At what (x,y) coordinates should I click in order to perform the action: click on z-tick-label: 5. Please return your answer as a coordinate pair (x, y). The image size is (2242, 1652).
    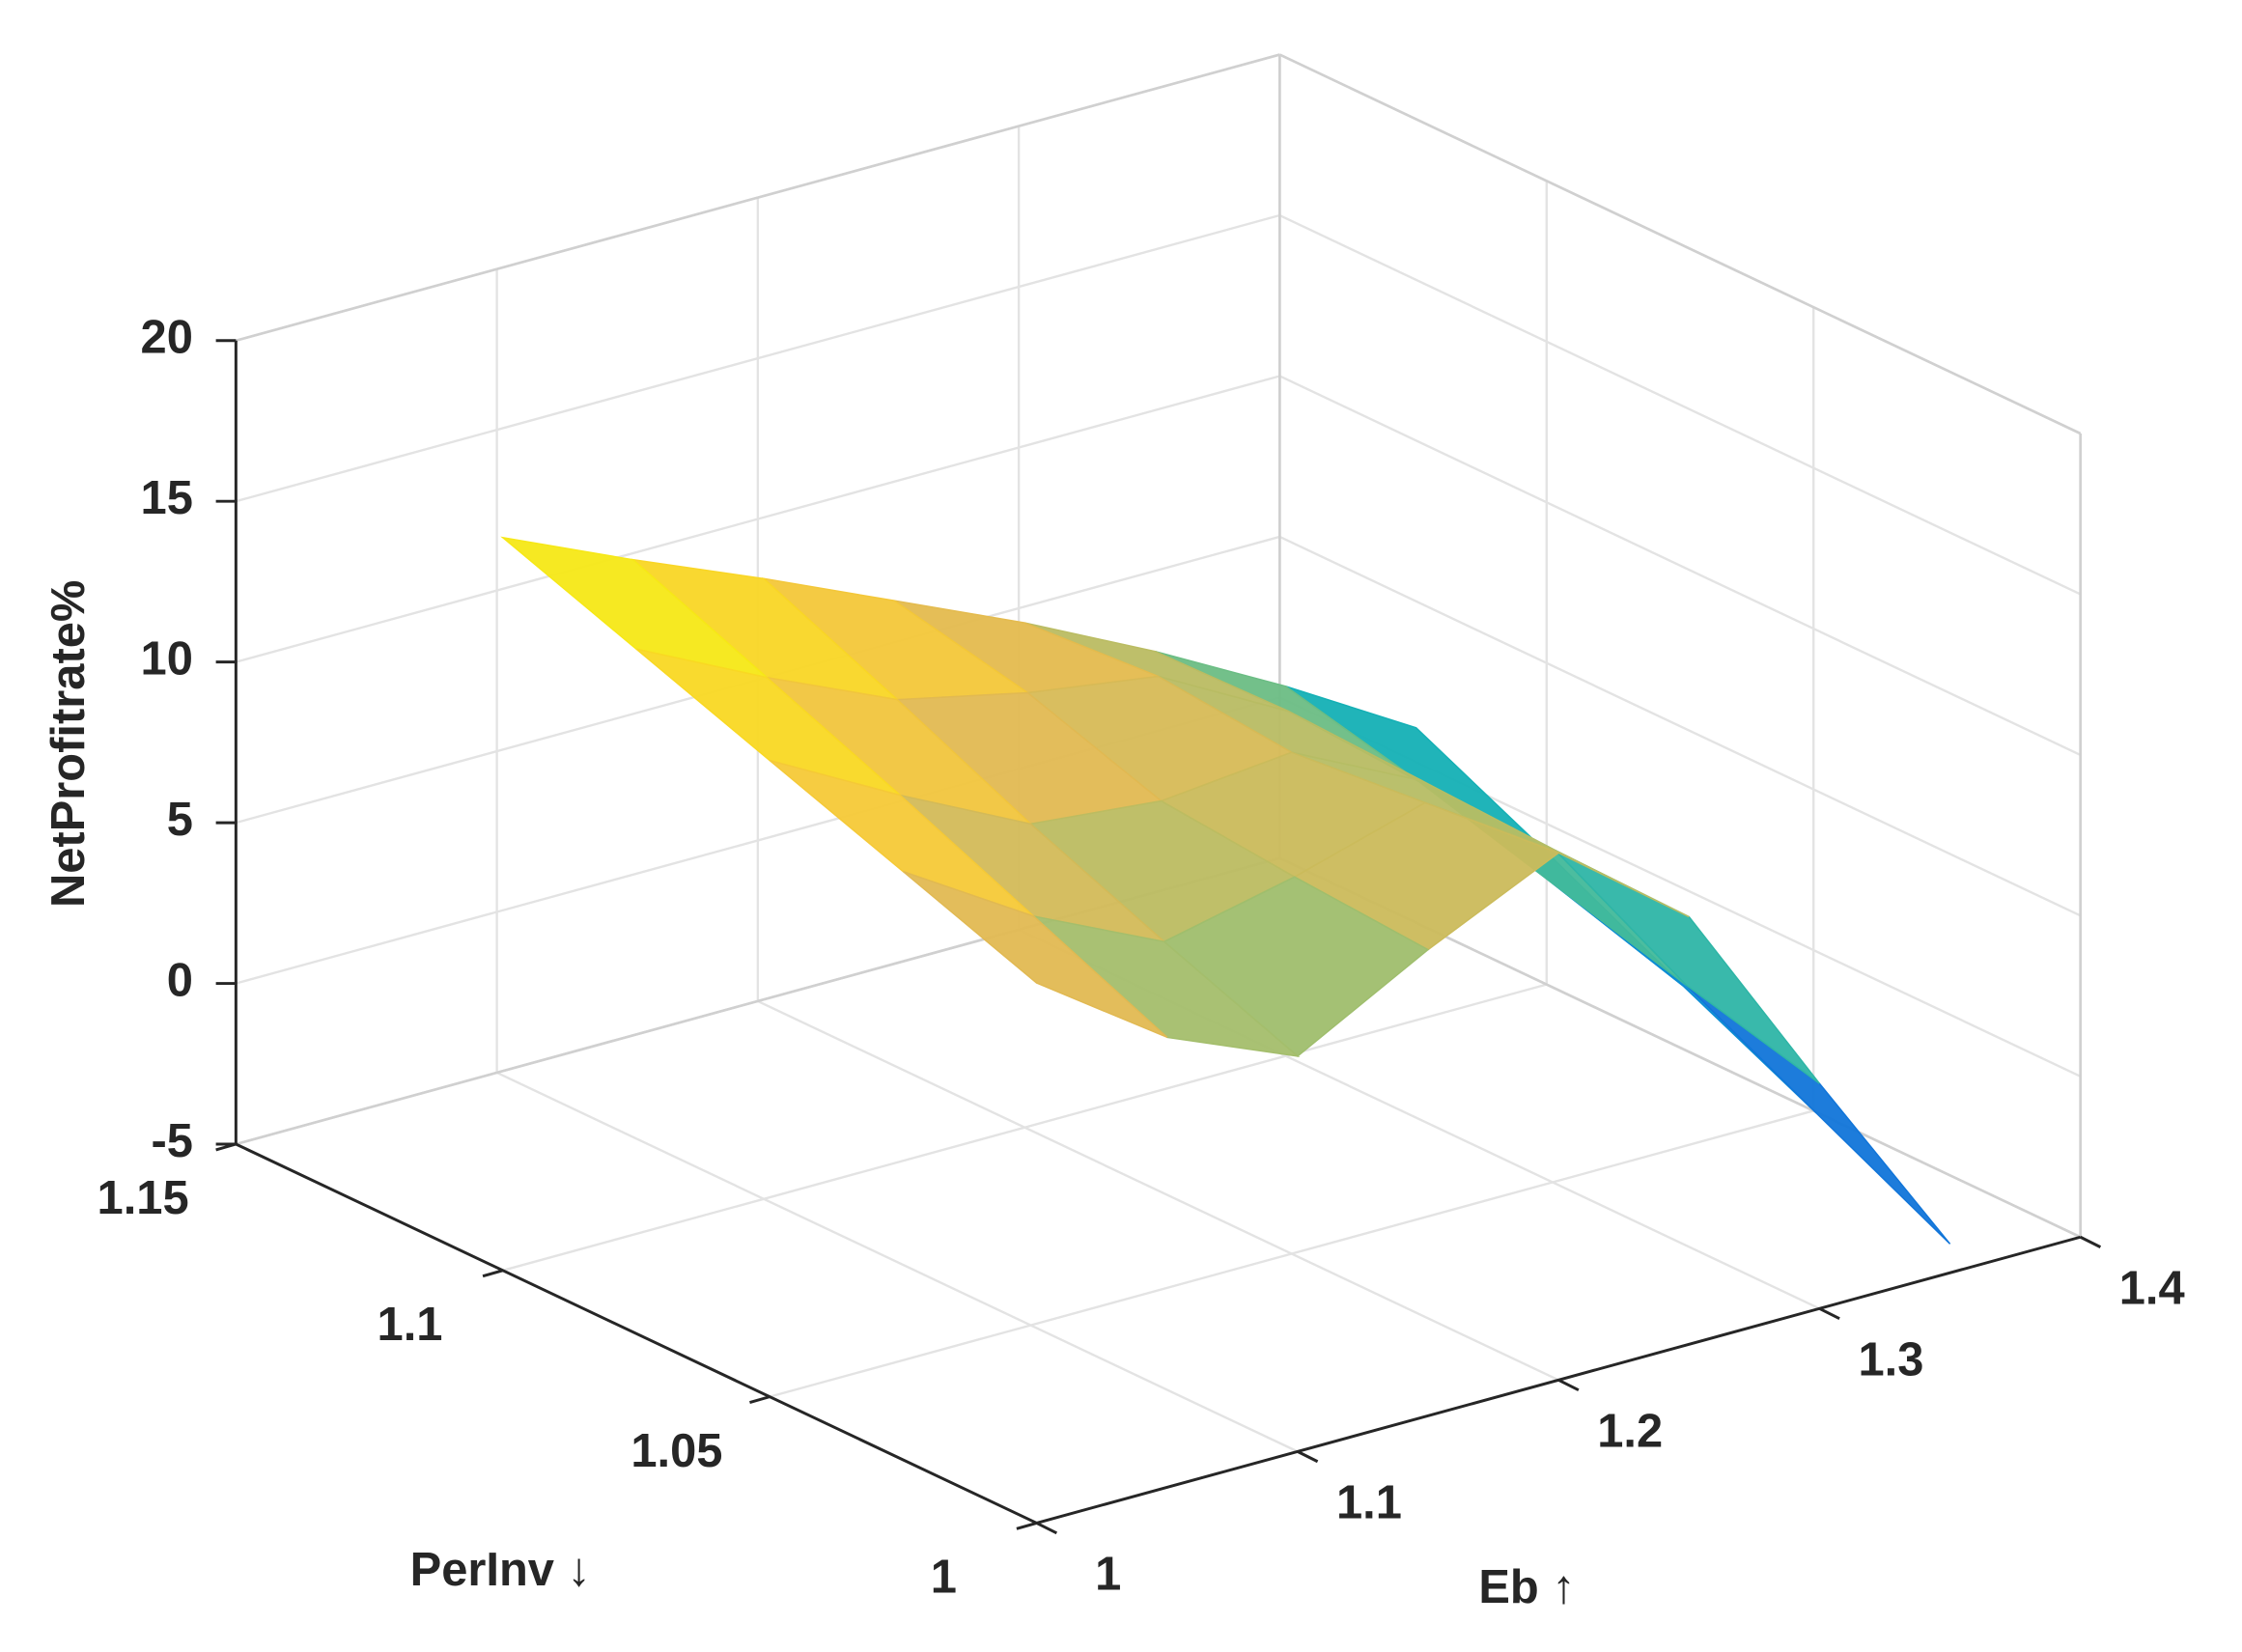
    Looking at the image, I should click on (180, 820).